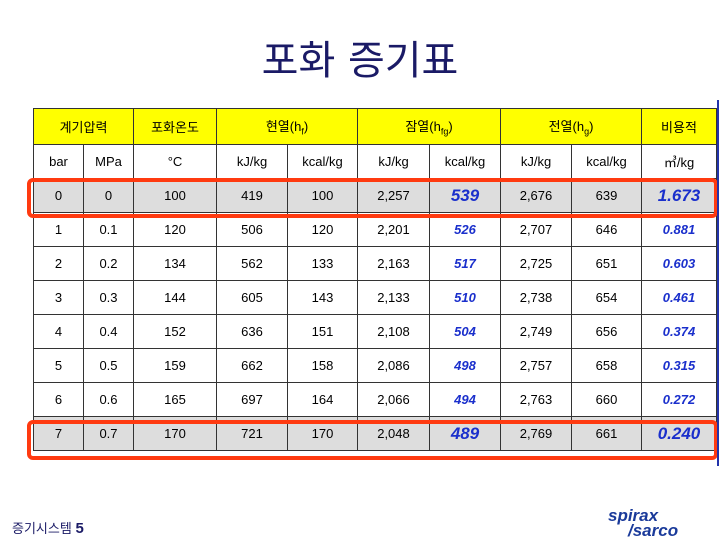  I want to click on cell: 504, so click(465, 331).